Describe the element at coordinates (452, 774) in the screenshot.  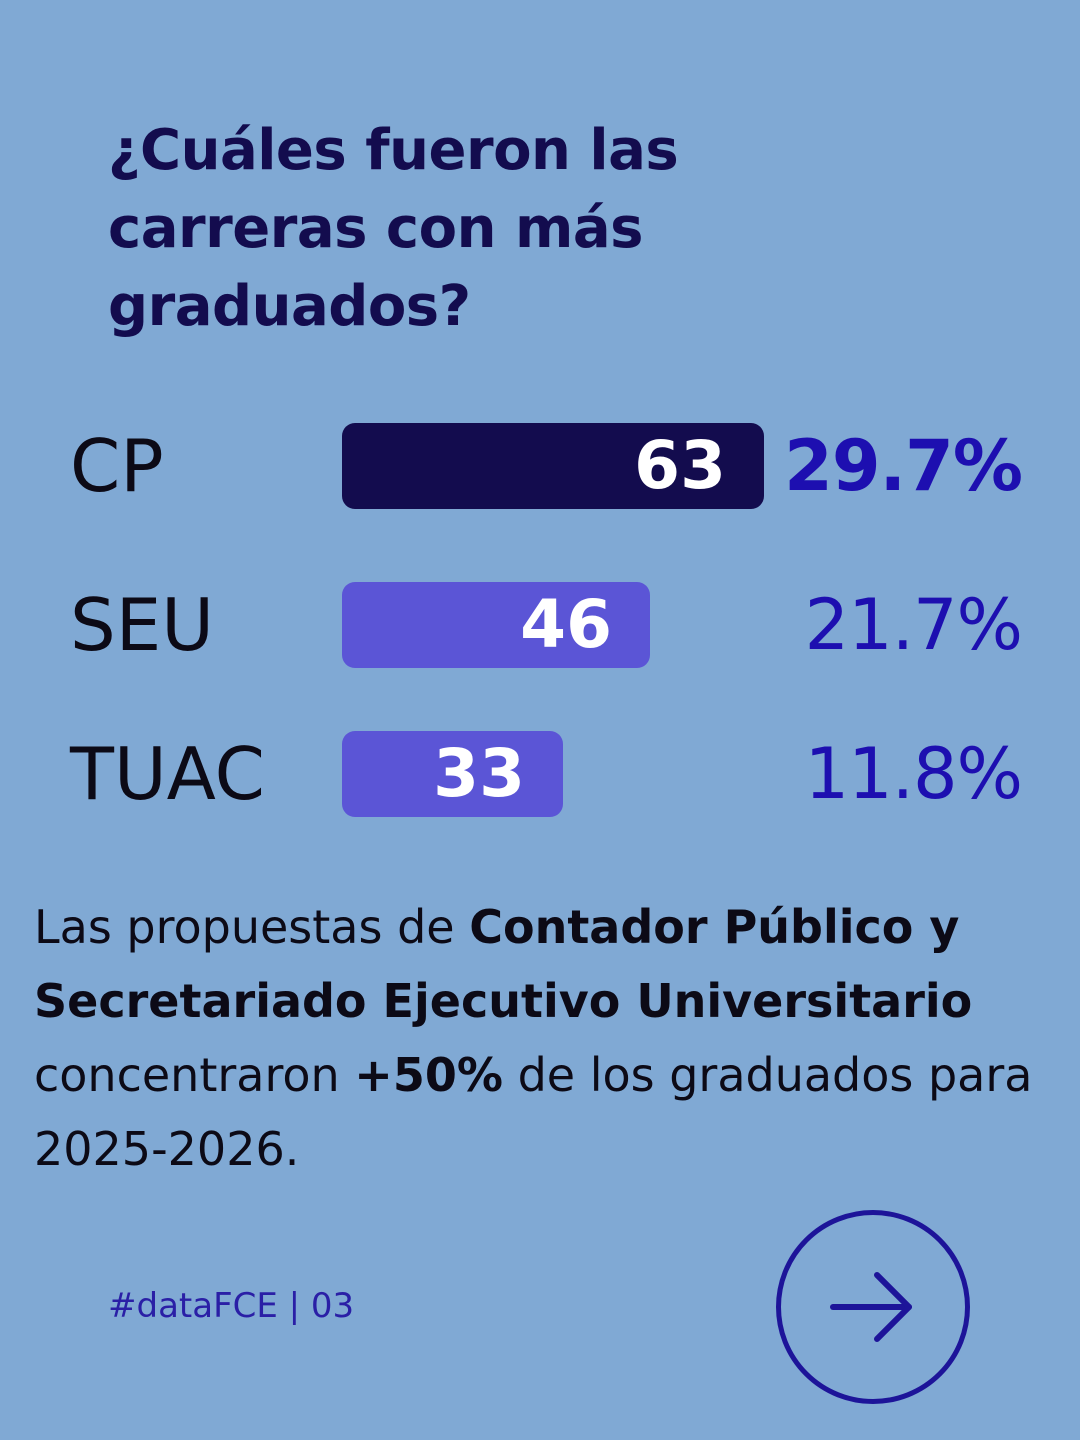
I see `bar-tuac: 33` at that location.